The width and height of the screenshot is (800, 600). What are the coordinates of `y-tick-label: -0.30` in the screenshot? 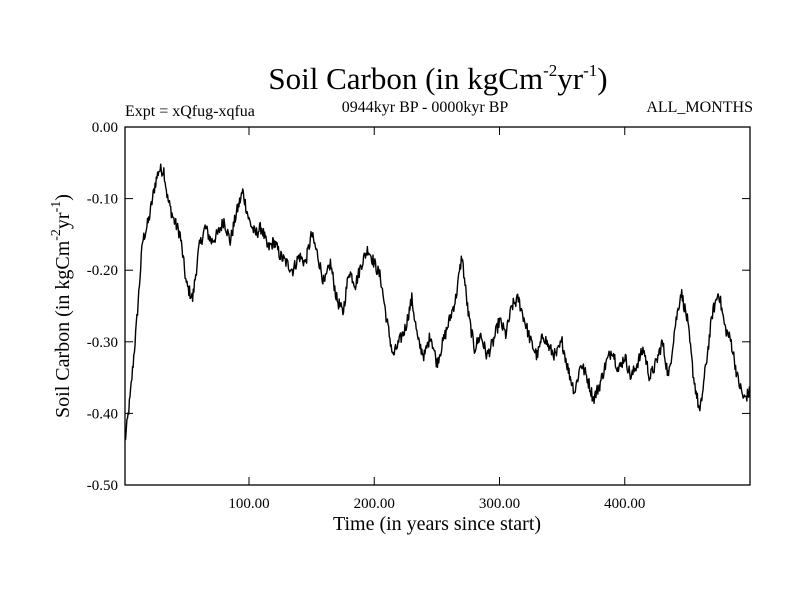 It's located at (102, 343).